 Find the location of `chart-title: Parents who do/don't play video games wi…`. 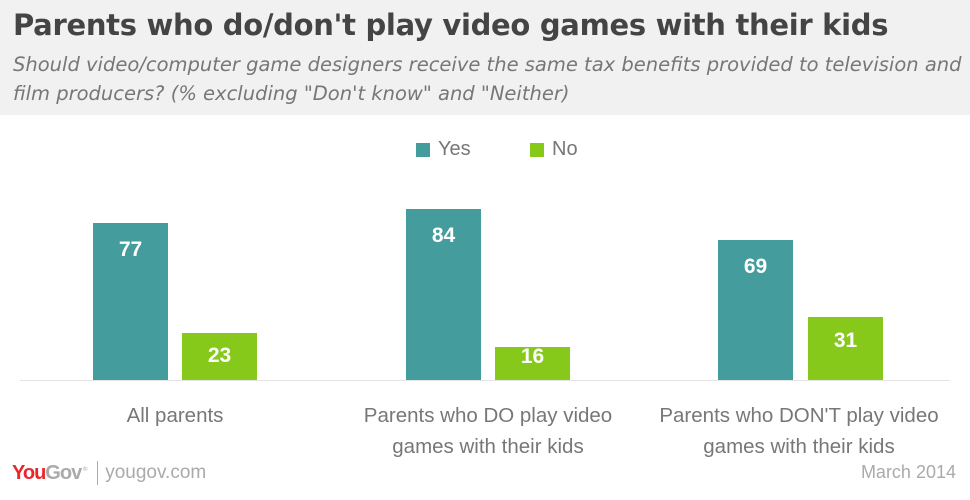

chart-title: Parents who do/don't play video games wi… is located at coordinates (451, 25).